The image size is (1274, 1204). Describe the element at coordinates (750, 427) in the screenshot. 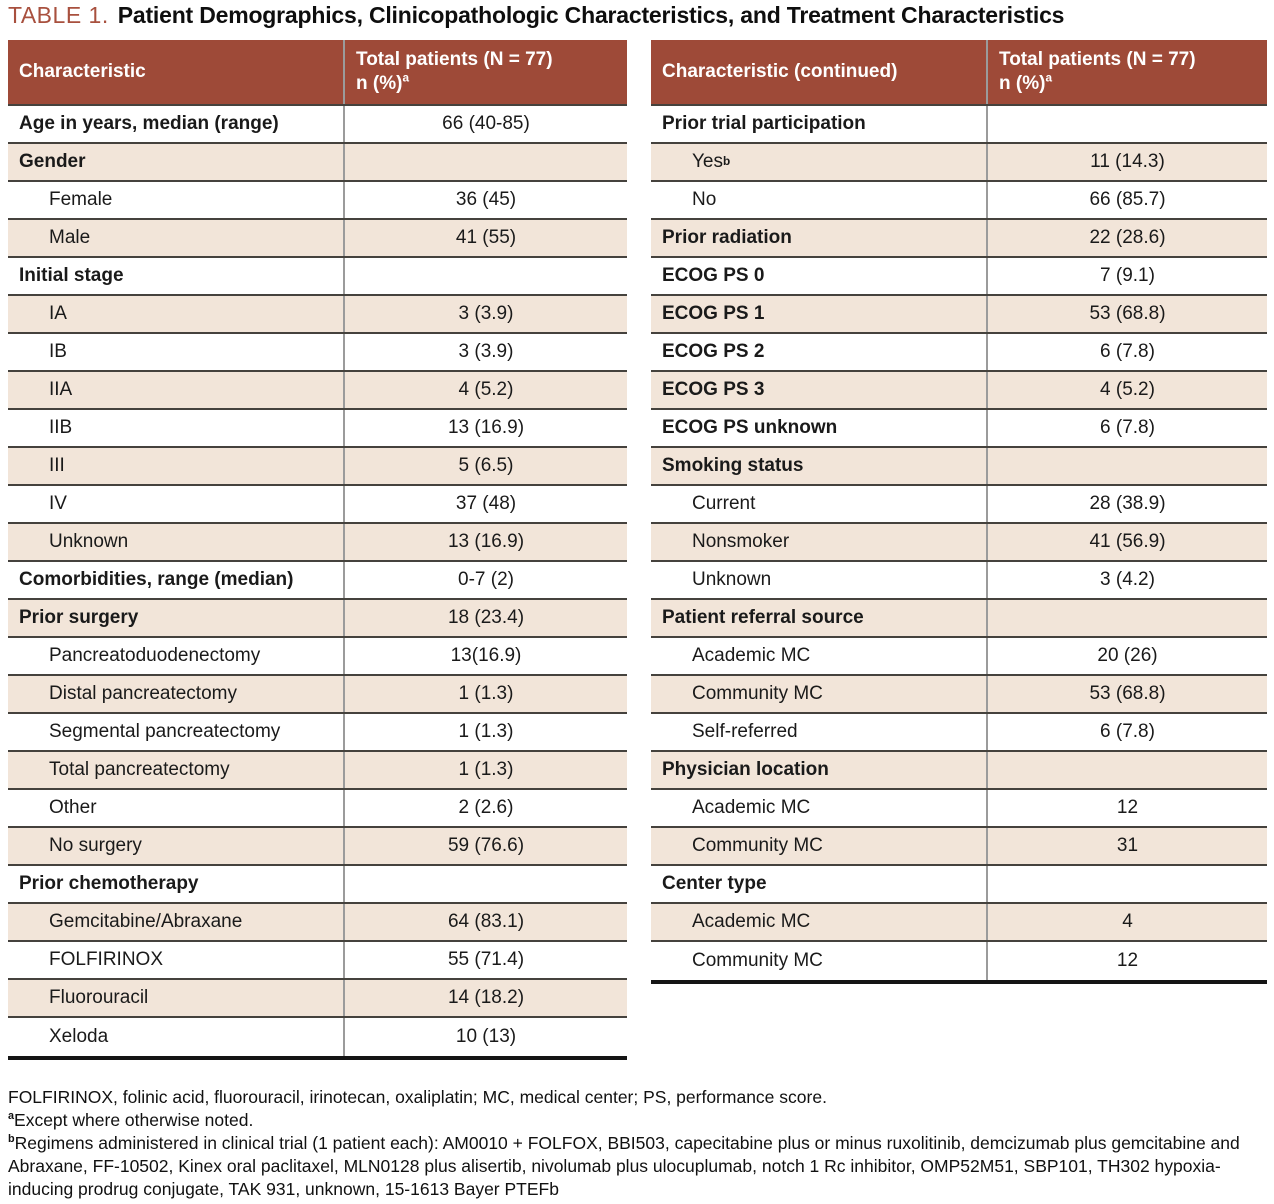

I see `row-label: ECOG PS unknown` at that location.